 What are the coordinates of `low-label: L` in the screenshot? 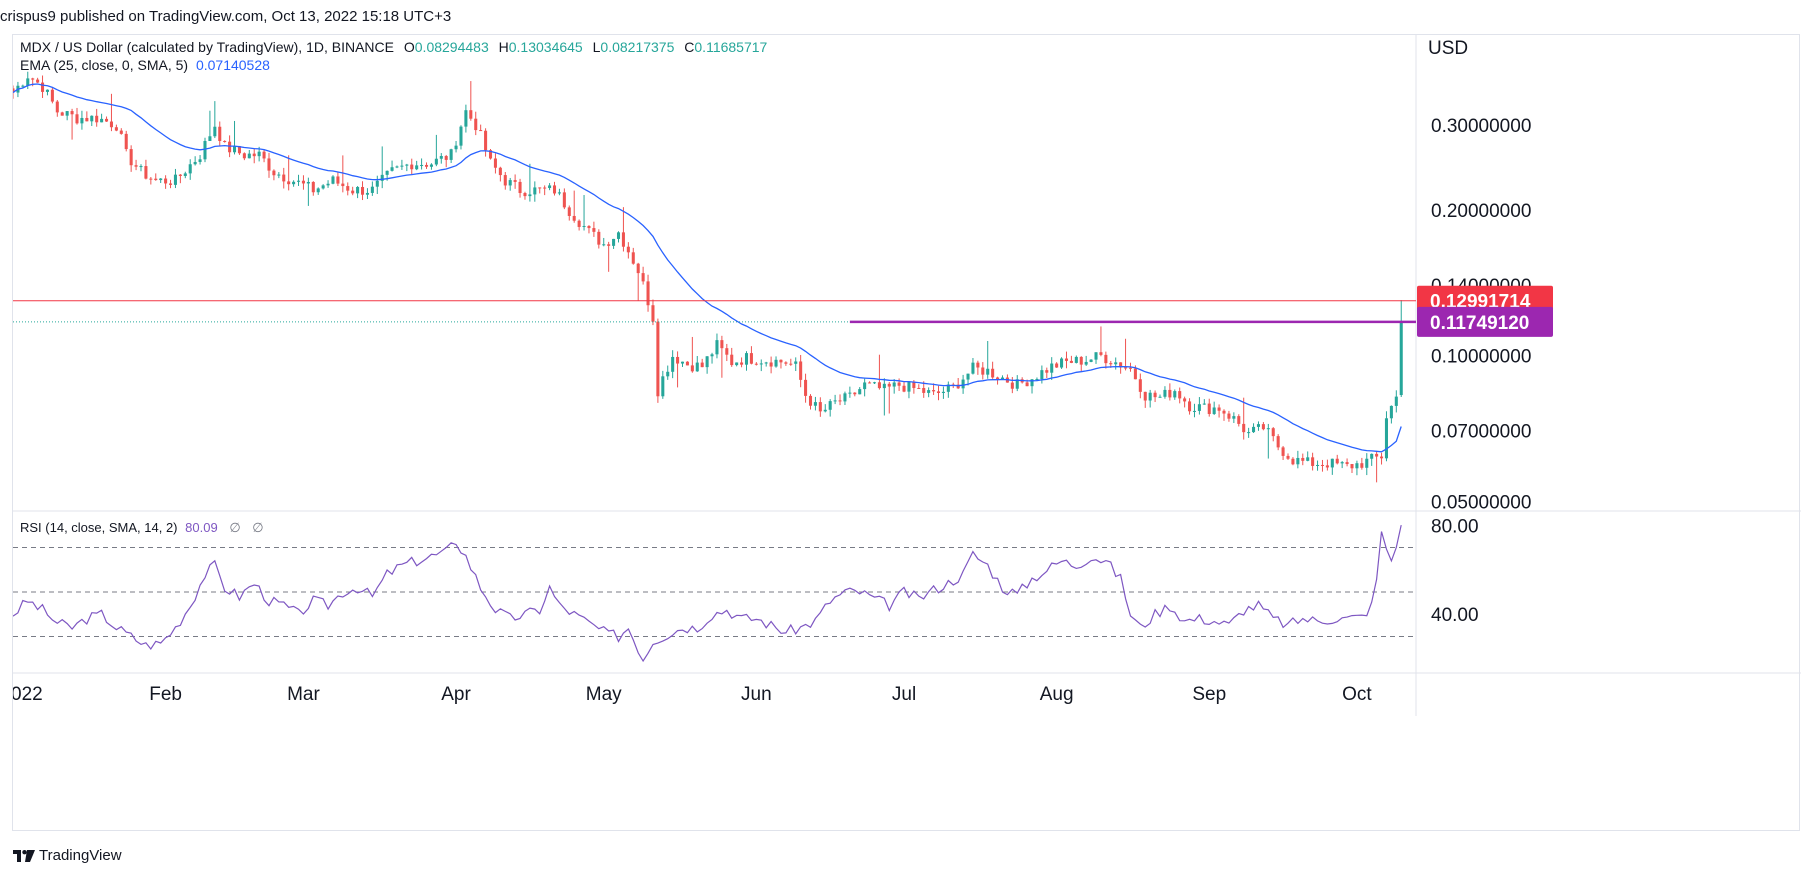 It's located at (596, 47).